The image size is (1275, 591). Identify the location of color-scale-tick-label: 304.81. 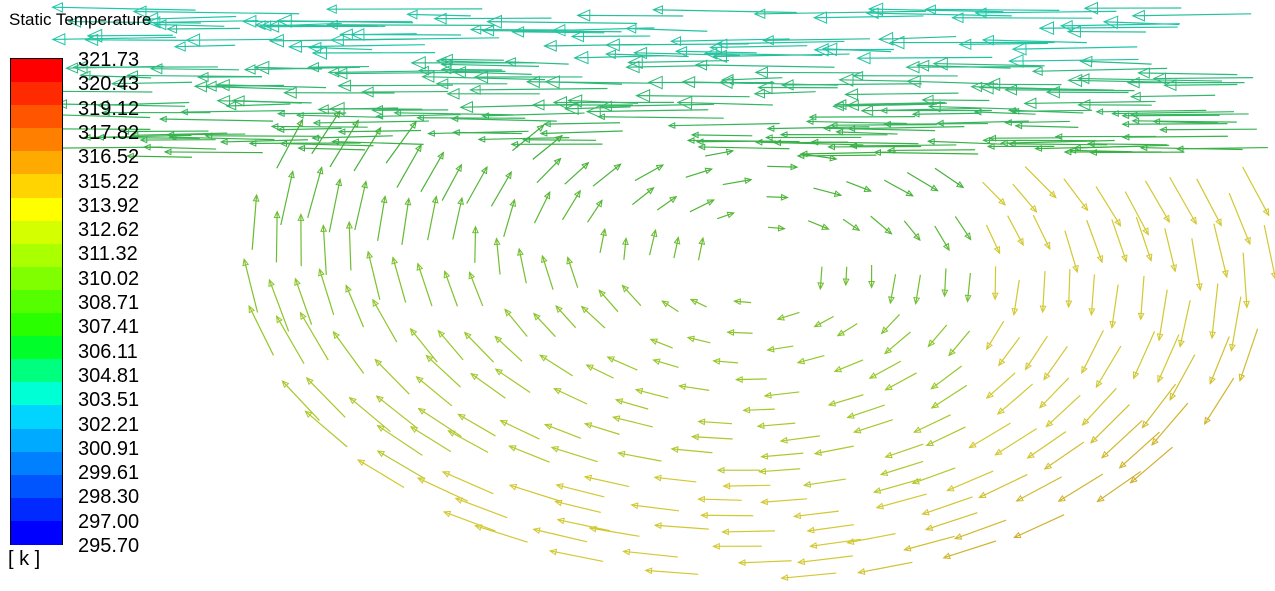
(109, 375).